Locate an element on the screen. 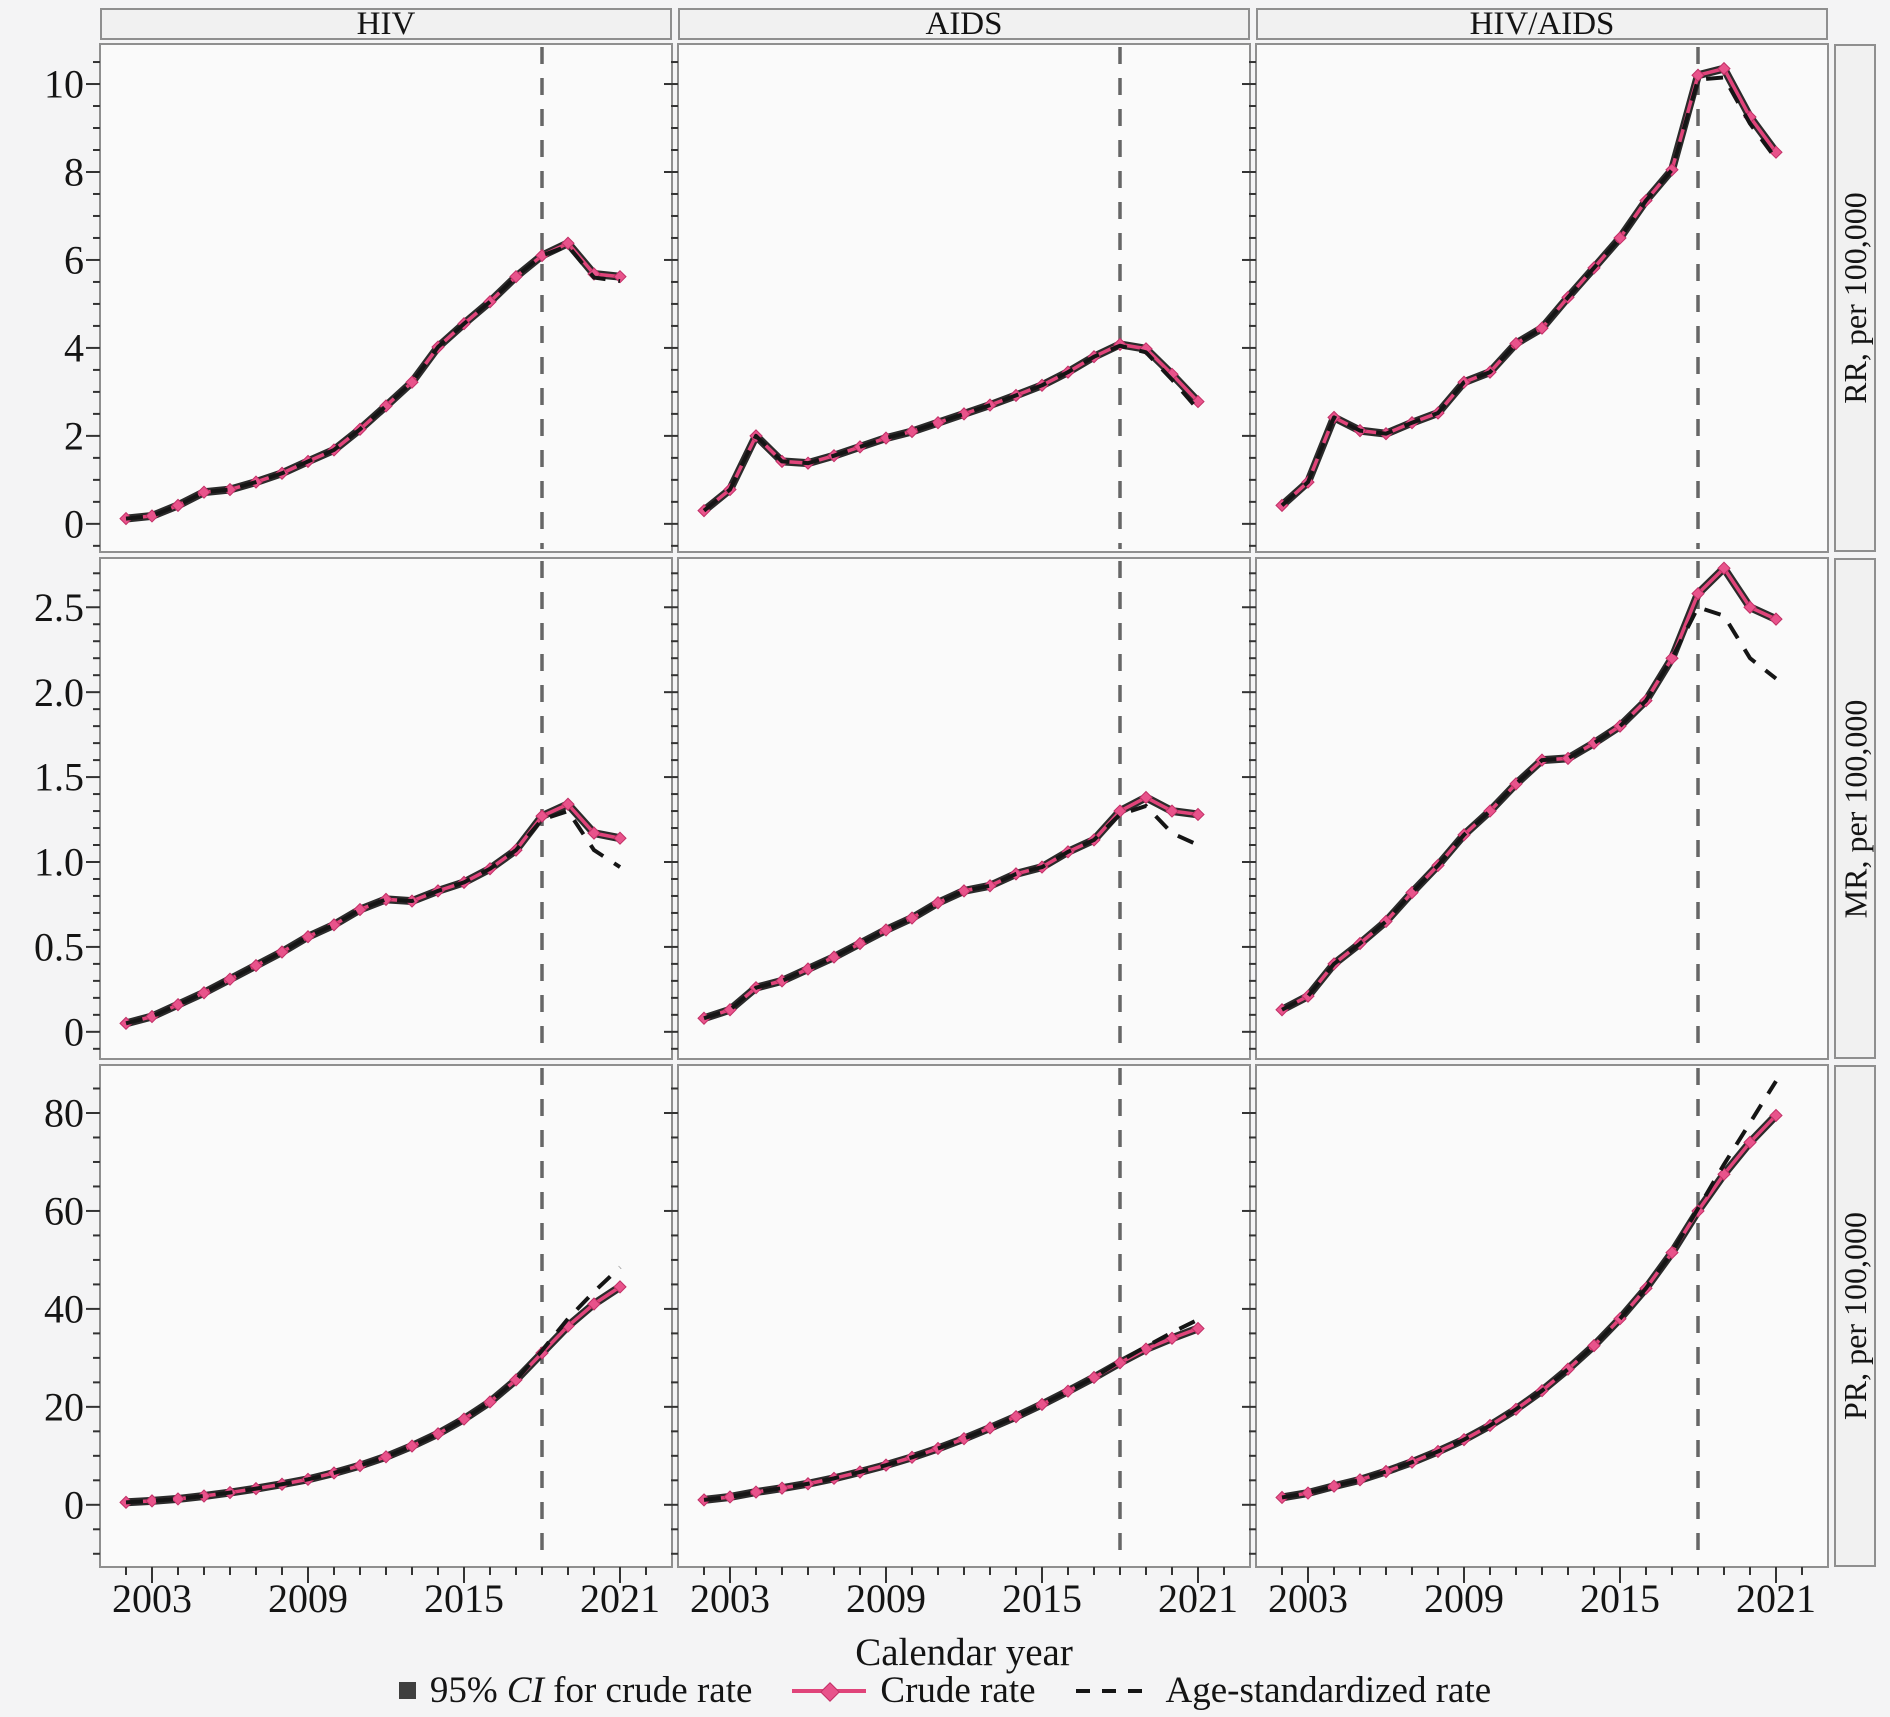  facet-header-aids-label: AIDS is located at coordinates (964, 23).